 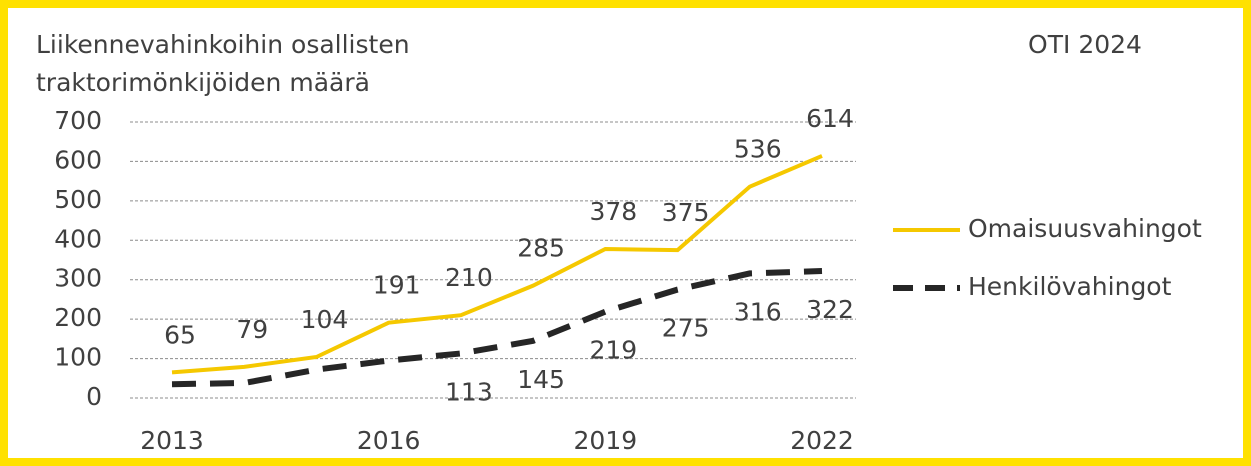 What do you see at coordinates (389, 440) in the screenshot?
I see `x-tick-label: 2016` at bounding box center [389, 440].